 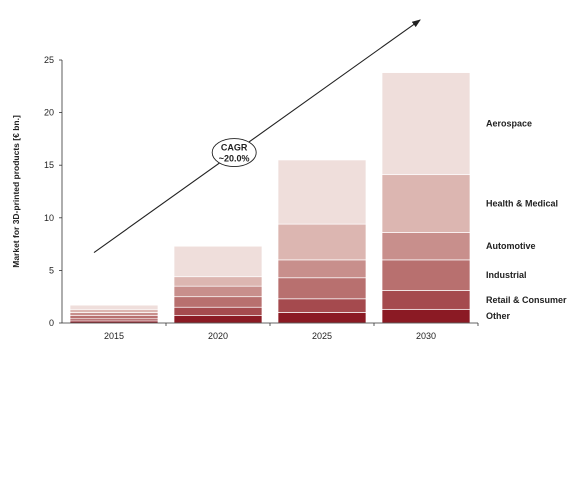 What do you see at coordinates (506, 275) in the screenshot?
I see `legend-label: Industrial` at bounding box center [506, 275].